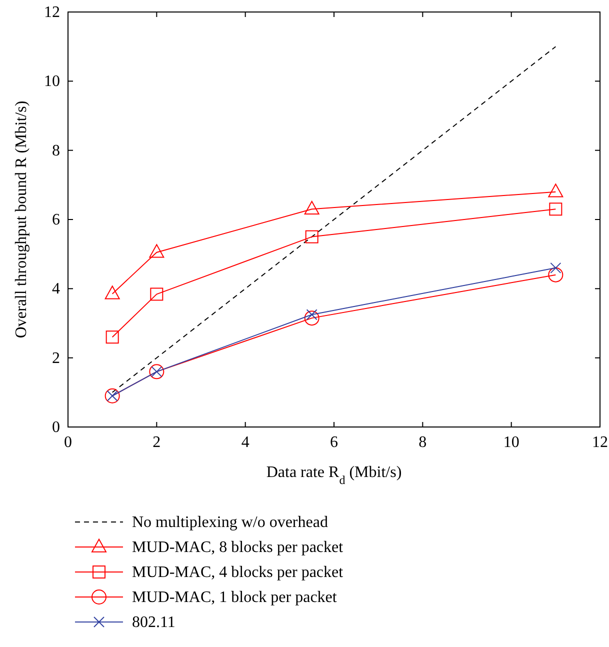 This screenshot has height=647, width=609. Describe the element at coordinates (56, 151) in the screenshot. I see `y-tick-label: 8` at that location.